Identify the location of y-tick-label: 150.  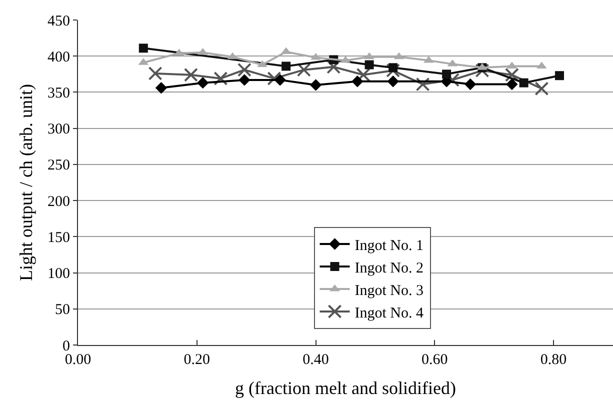
(59, 238).